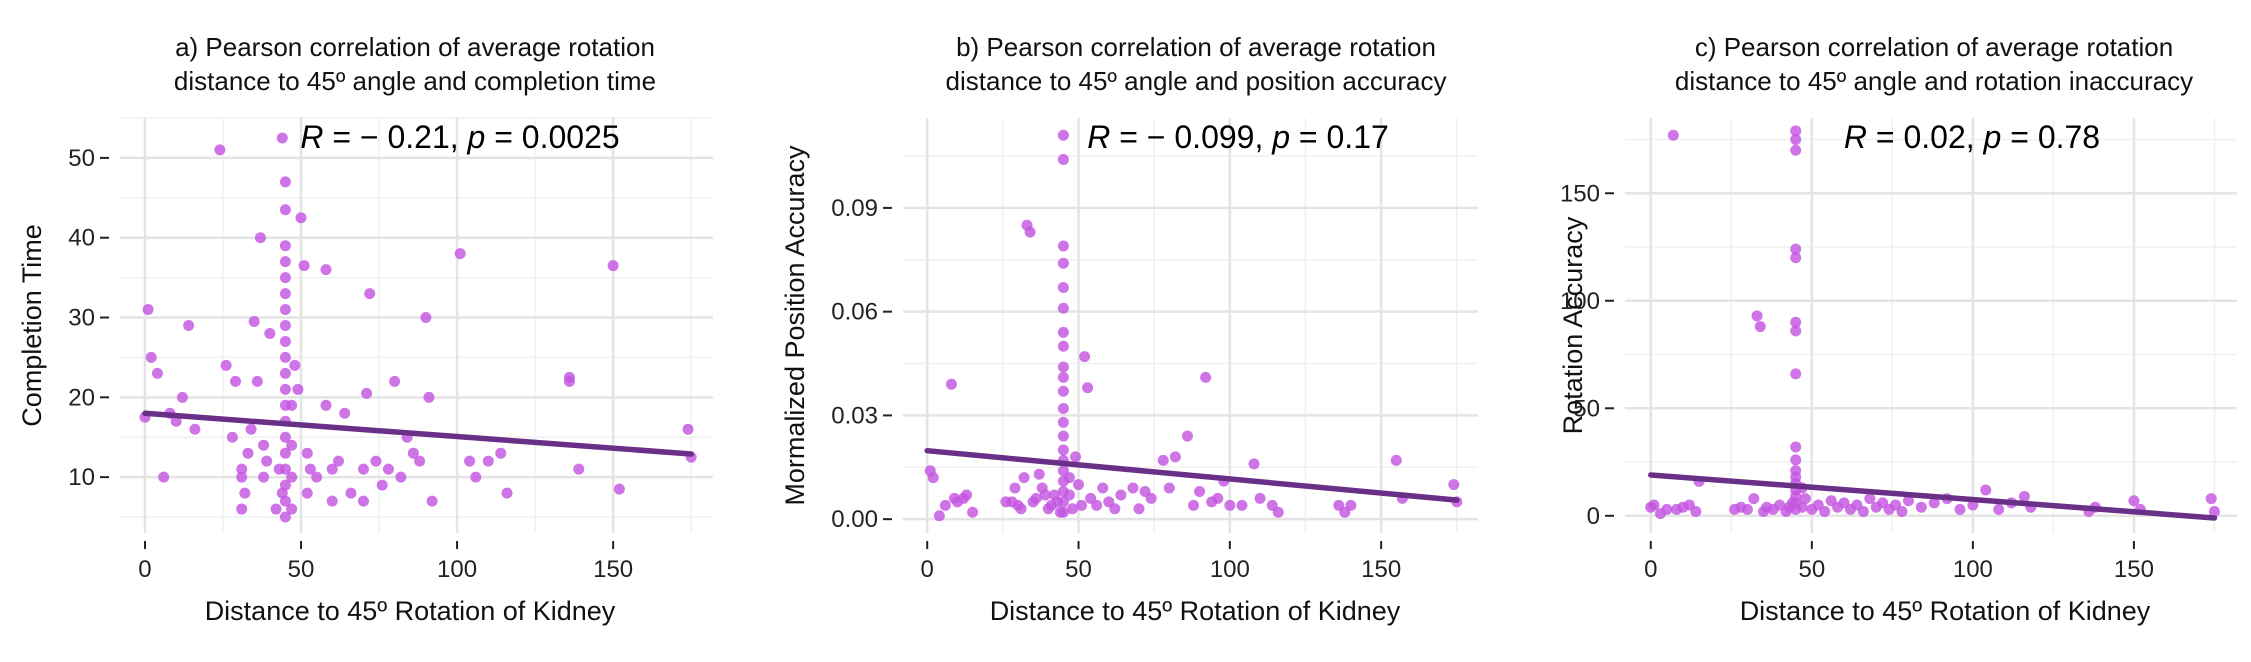 This screenshot has height=662, width=2251. Describe the element at coordinates (1078, 569) in the screenshot. I see `x-tick-label: 50` at that location.